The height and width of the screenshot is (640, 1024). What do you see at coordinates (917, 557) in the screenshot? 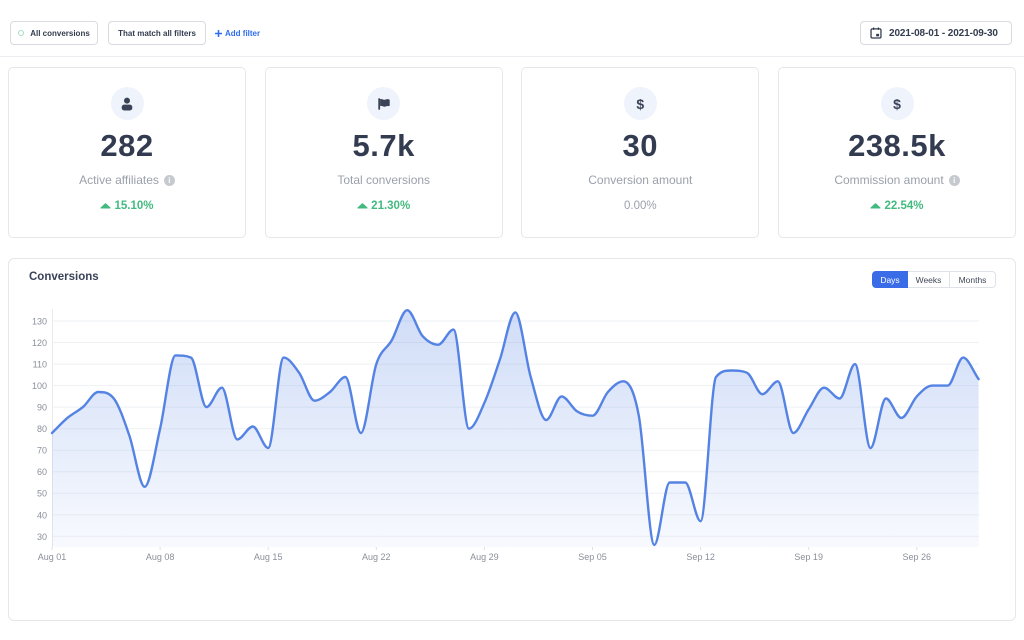
I see `svg-text: Sep 26` at bounding box center [917, 557].